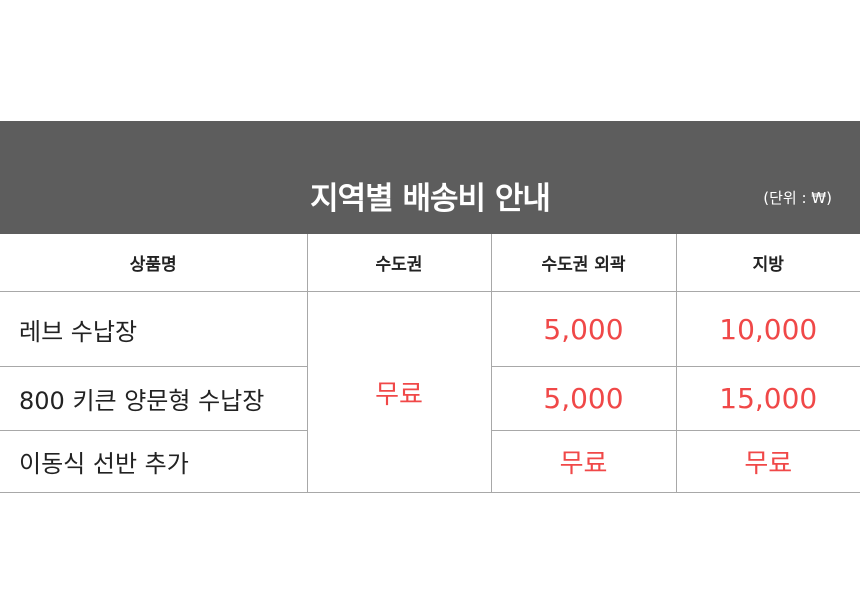  Describe the element at coordinates (154, 263) in the screenshot. I see `column-header-product: 상품명` at that location.